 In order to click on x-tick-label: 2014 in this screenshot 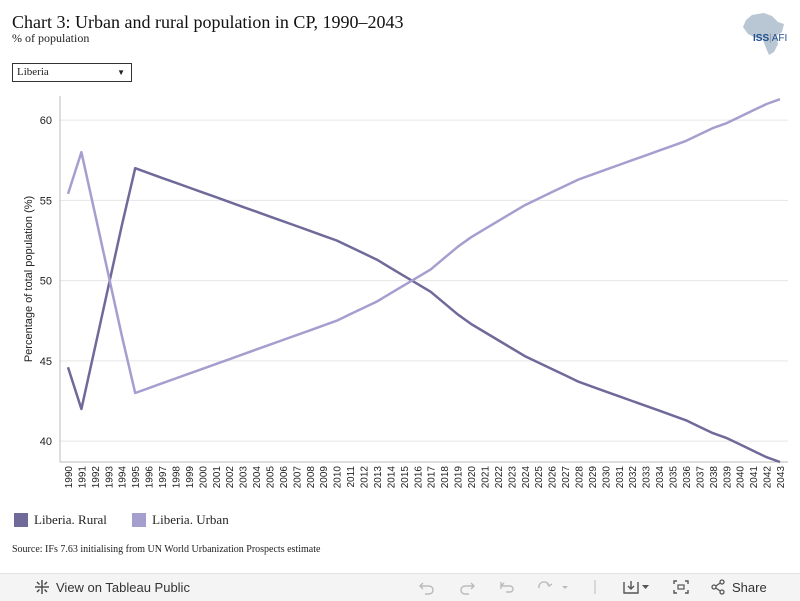, I will do `click(391, 477)`.